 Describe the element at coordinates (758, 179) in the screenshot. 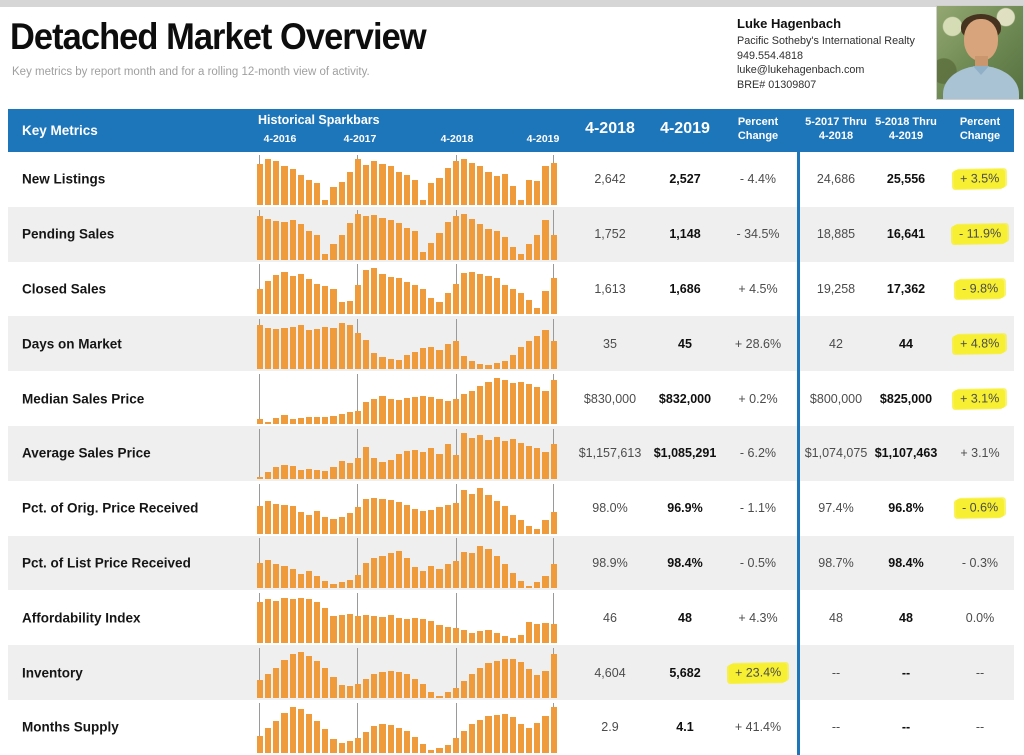

I see `value-month-percent-change: - 4.4%` at that location.